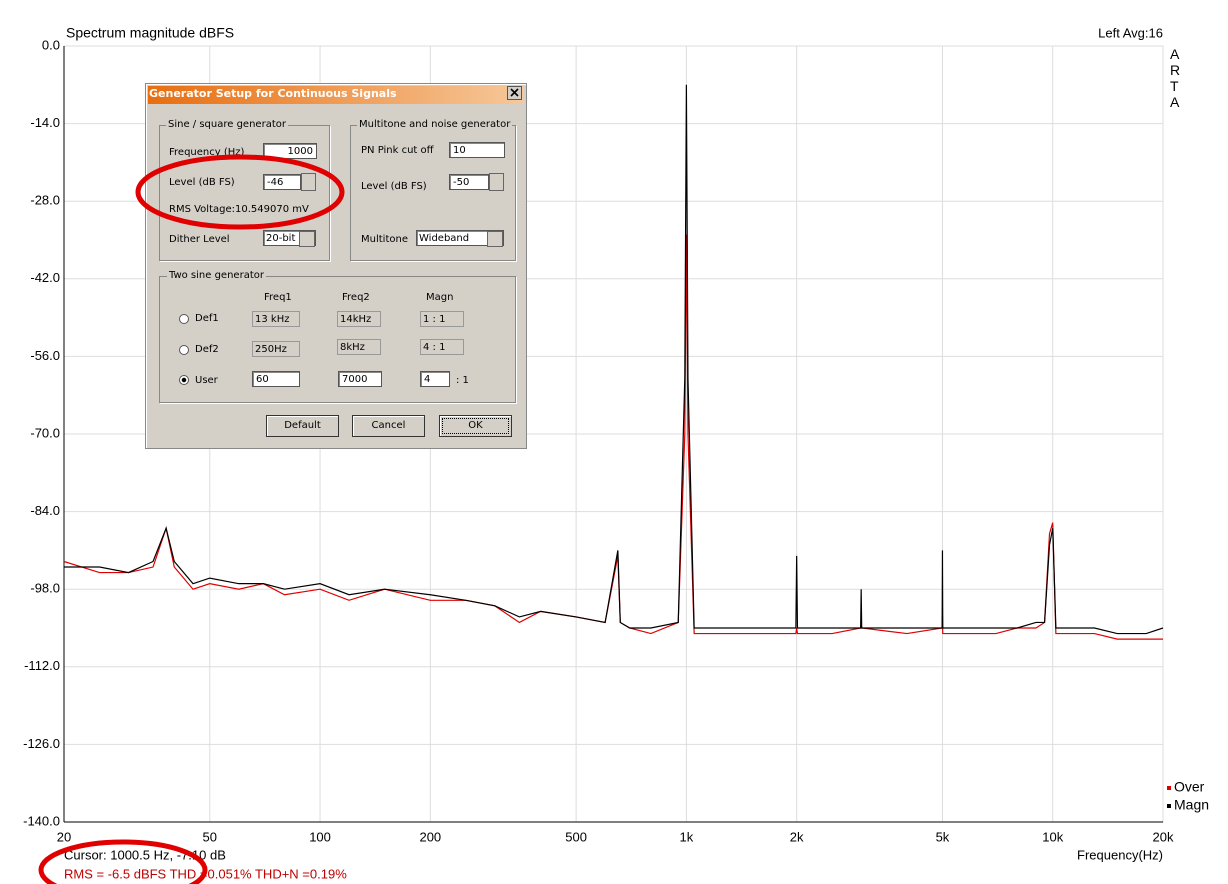 The width and height of the screenshot is (1228, 884). Describe the element at coordinates (45, 277) in the screenshot. I see `y-tick-label: -42.0` at that location.